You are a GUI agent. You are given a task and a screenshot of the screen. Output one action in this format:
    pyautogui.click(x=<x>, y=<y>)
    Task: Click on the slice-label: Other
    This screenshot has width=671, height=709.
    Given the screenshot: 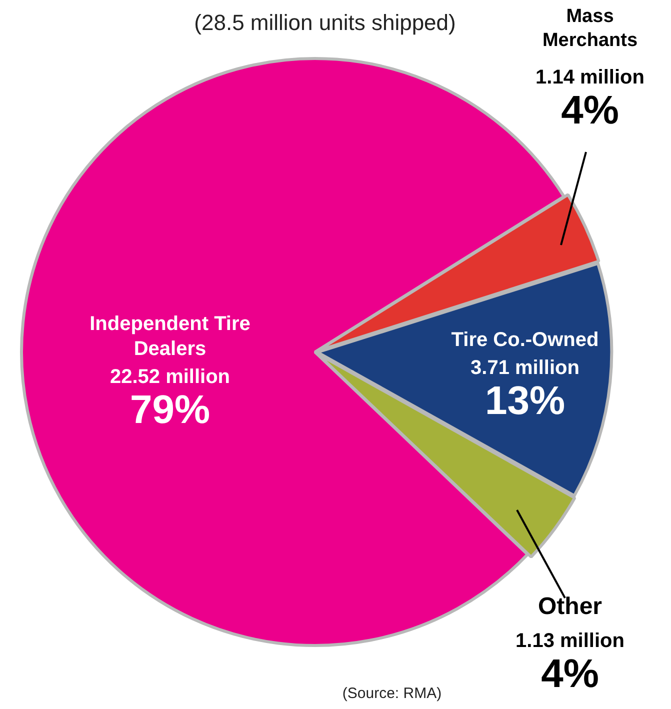 What is the action you would take?
    pyautogui.click(x=570, y=606)
    